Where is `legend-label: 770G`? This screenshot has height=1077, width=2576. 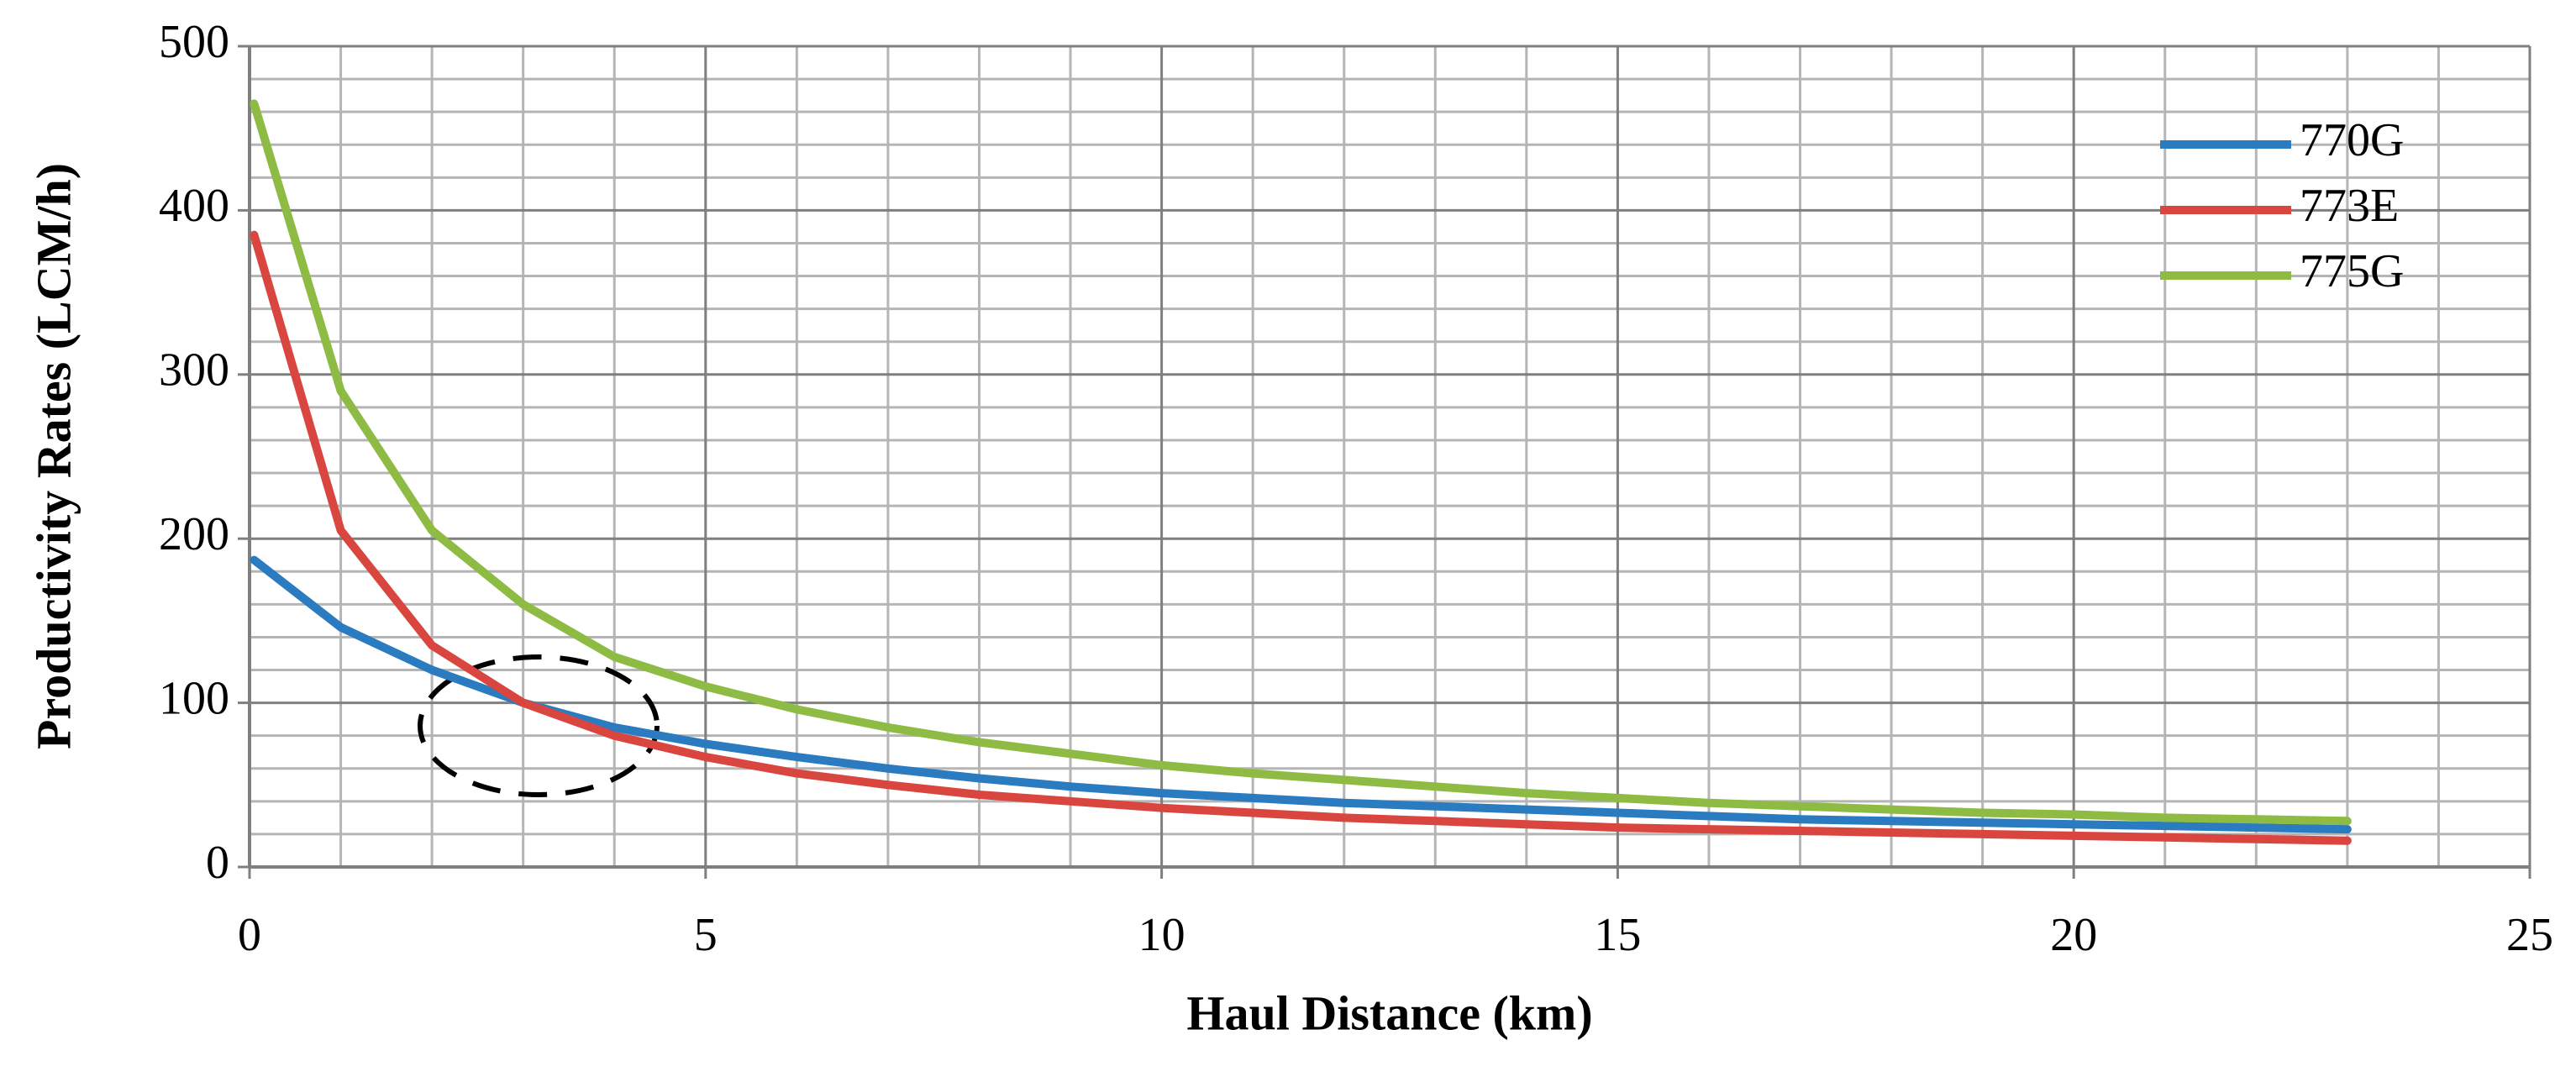 legend-label: 770G is located at coordinates (2352, 140).